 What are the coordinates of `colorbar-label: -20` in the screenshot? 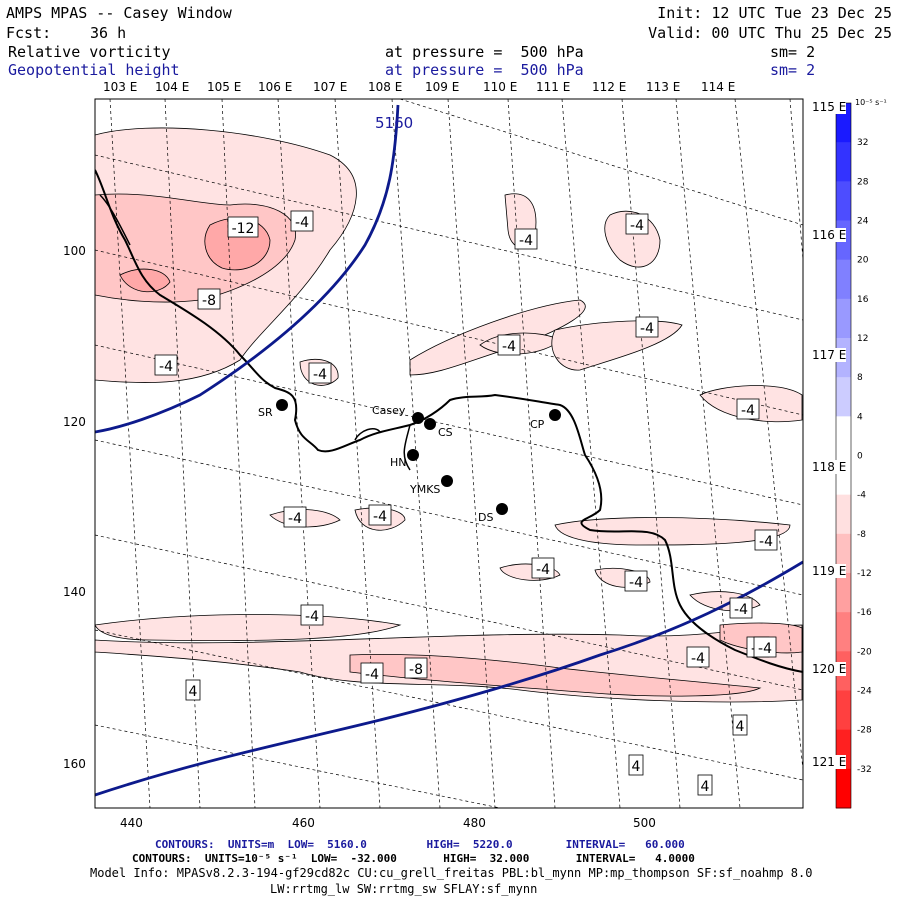 It's located at (864, 652).